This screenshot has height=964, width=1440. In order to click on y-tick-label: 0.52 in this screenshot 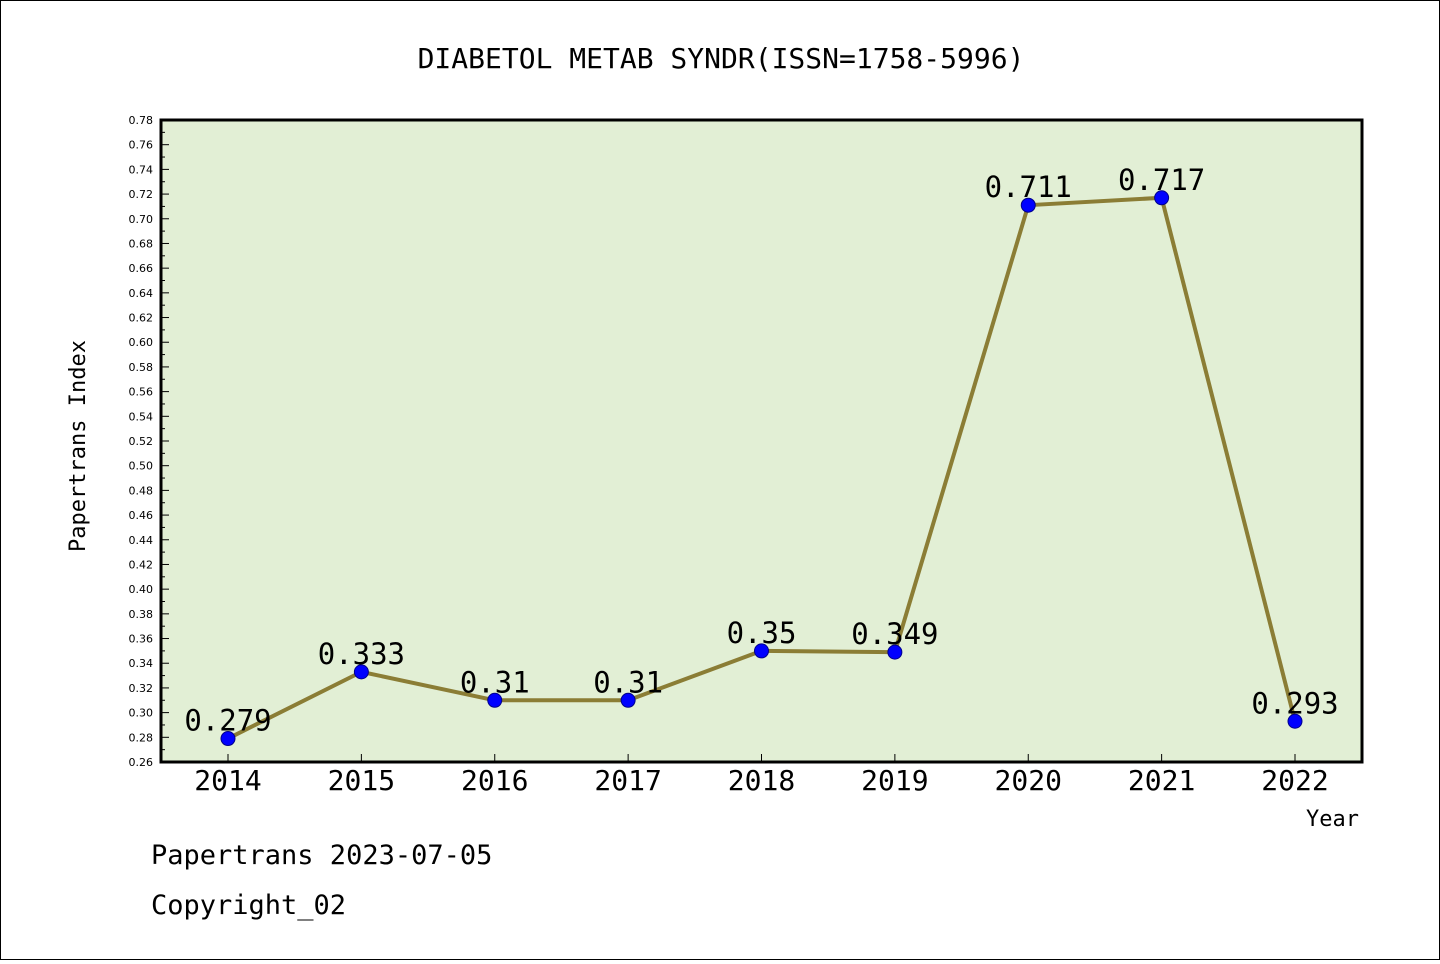, I will do `click(141, 441)`.